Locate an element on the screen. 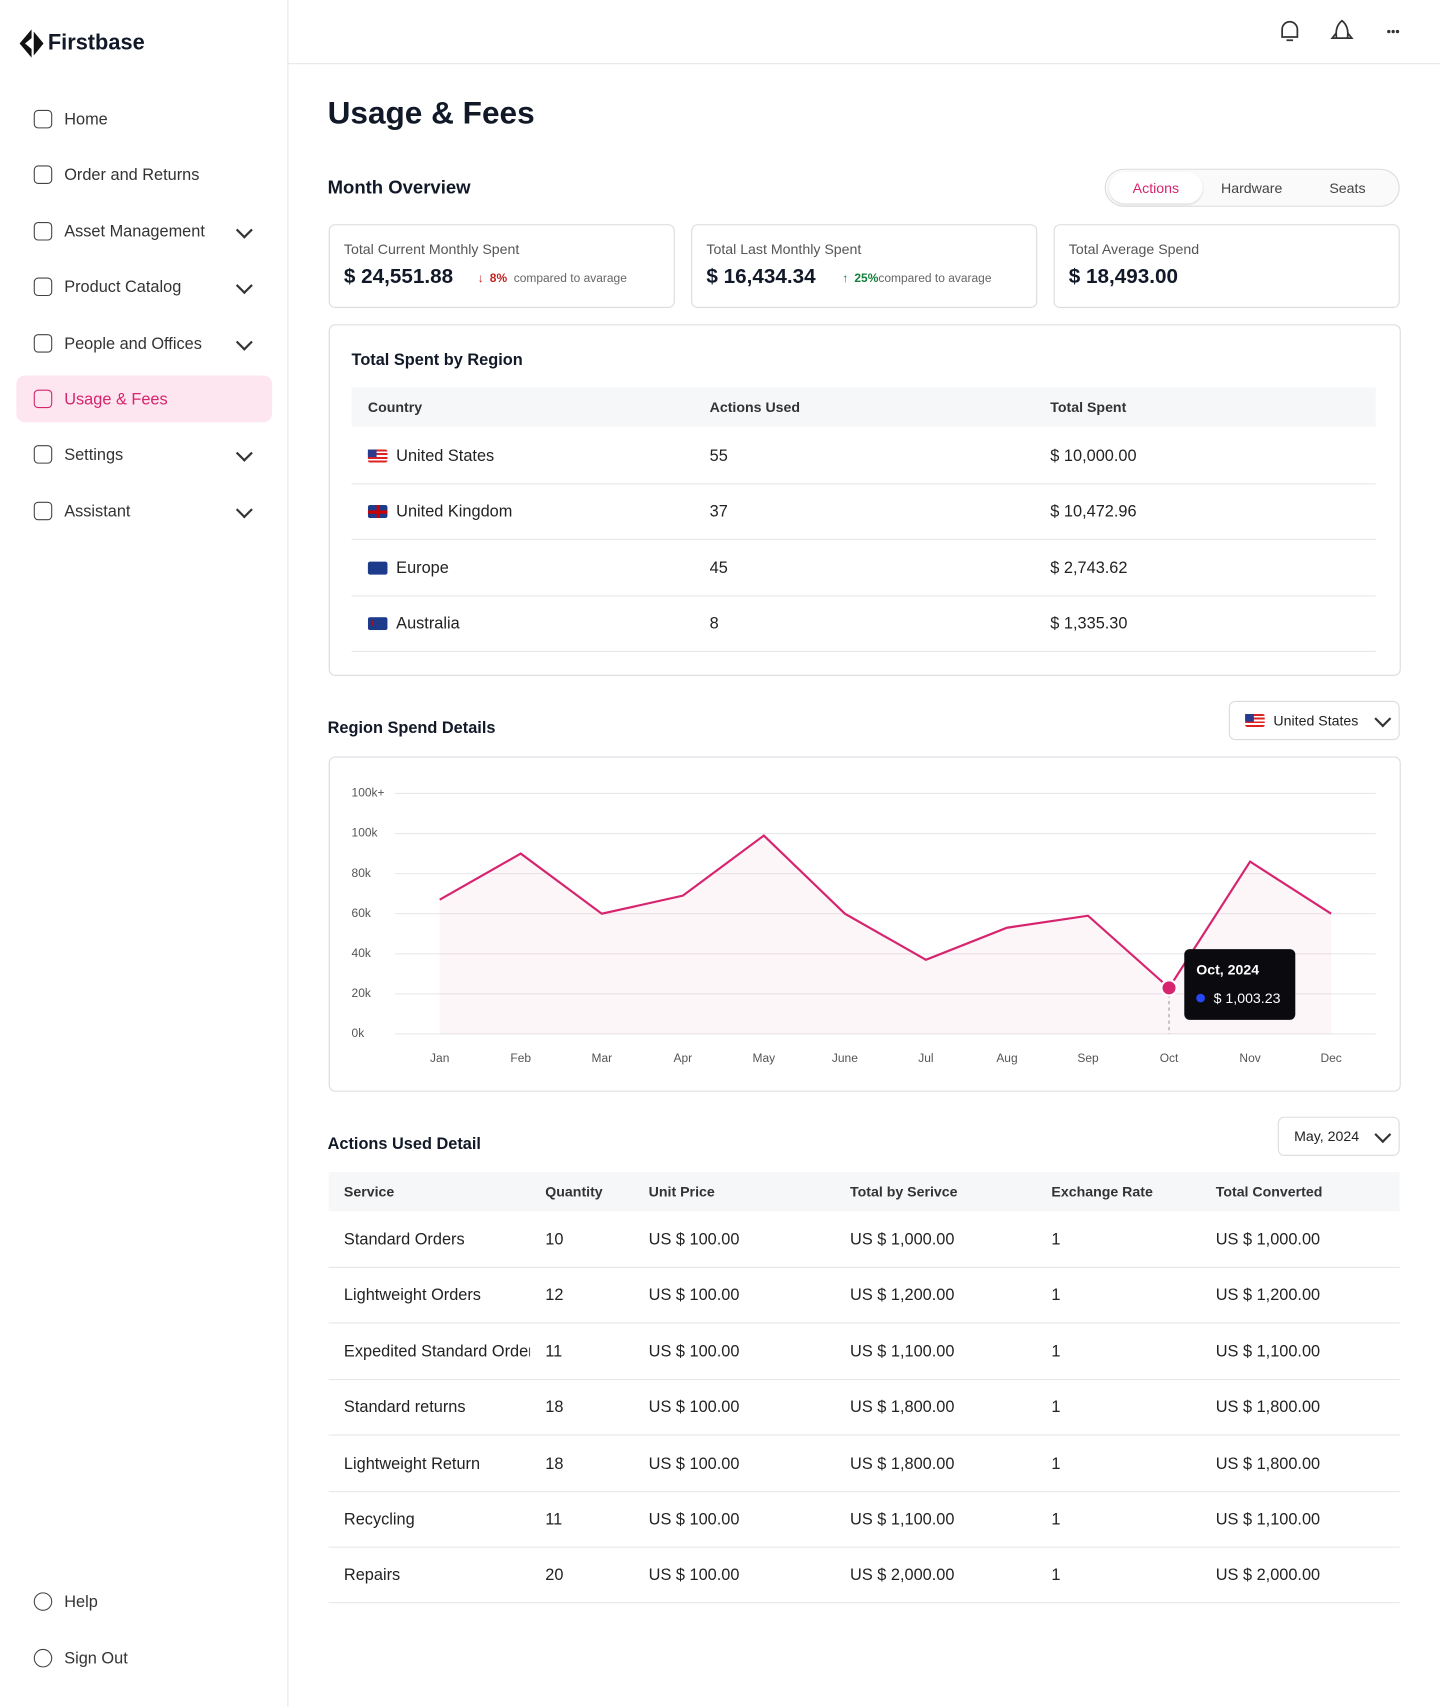 The width and height of the screenshot is (1440, 1707). y-tick-label: 80k is located at coordinates (361, 873).